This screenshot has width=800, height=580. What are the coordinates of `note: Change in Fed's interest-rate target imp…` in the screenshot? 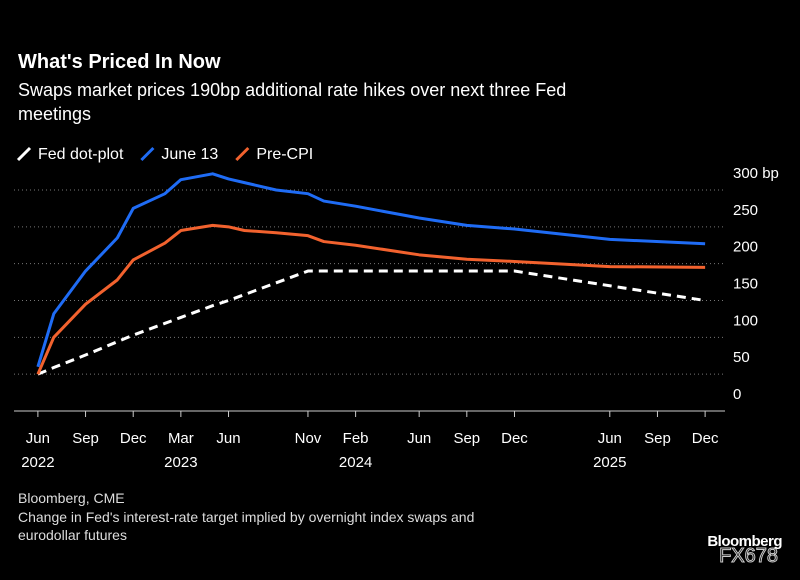 It's located at (246, 526).